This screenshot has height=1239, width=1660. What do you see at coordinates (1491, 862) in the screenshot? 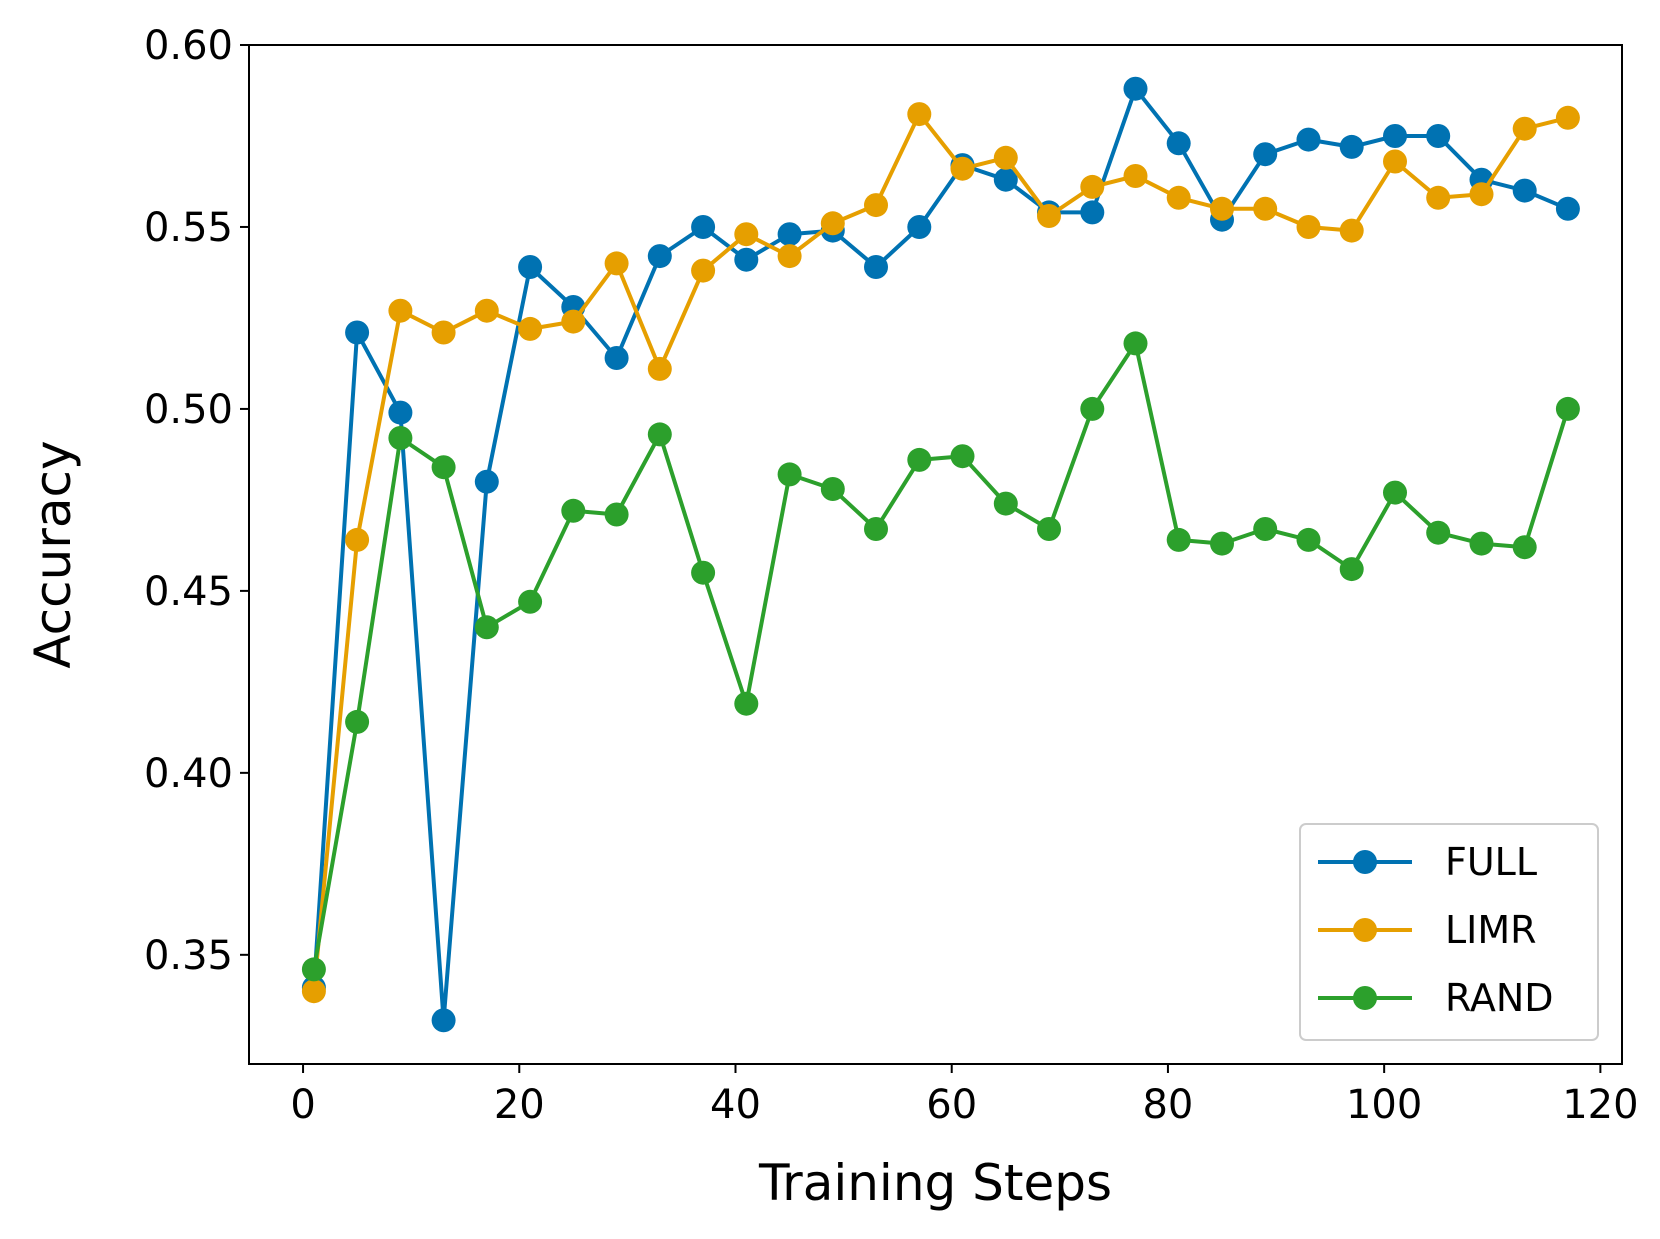
I see `legend-label-full: FULL` at bounding box center [1491, 862].